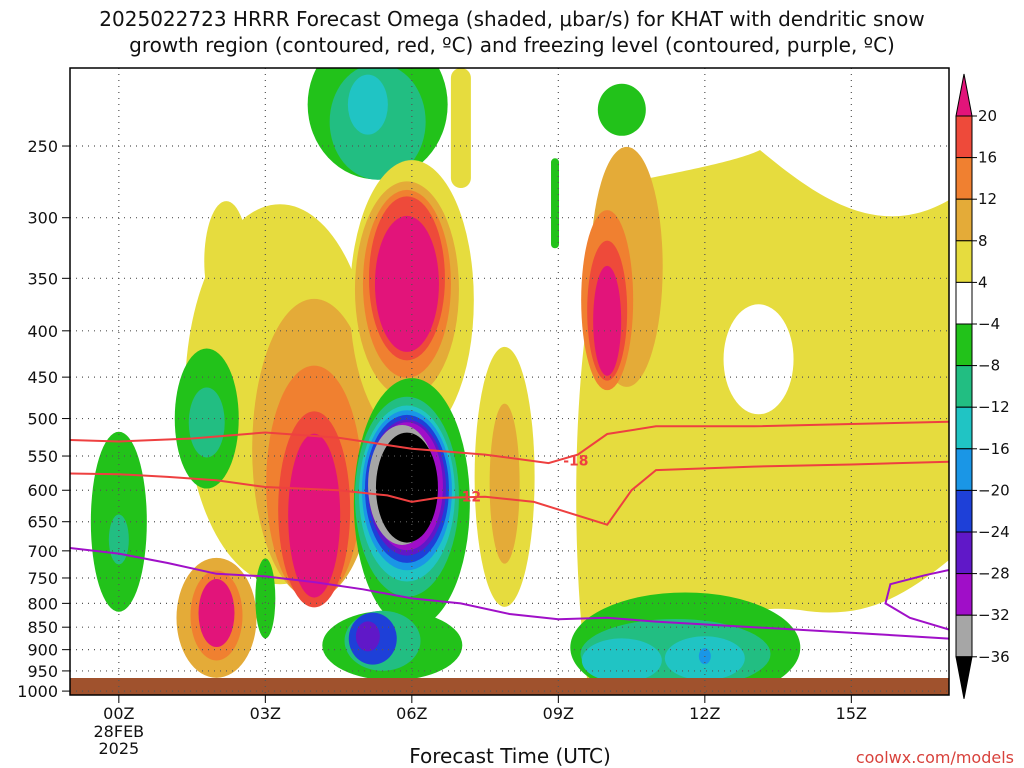 The height and width of the screenshot is (768, 1024). I want to click on ground-band, so click(509, 686).